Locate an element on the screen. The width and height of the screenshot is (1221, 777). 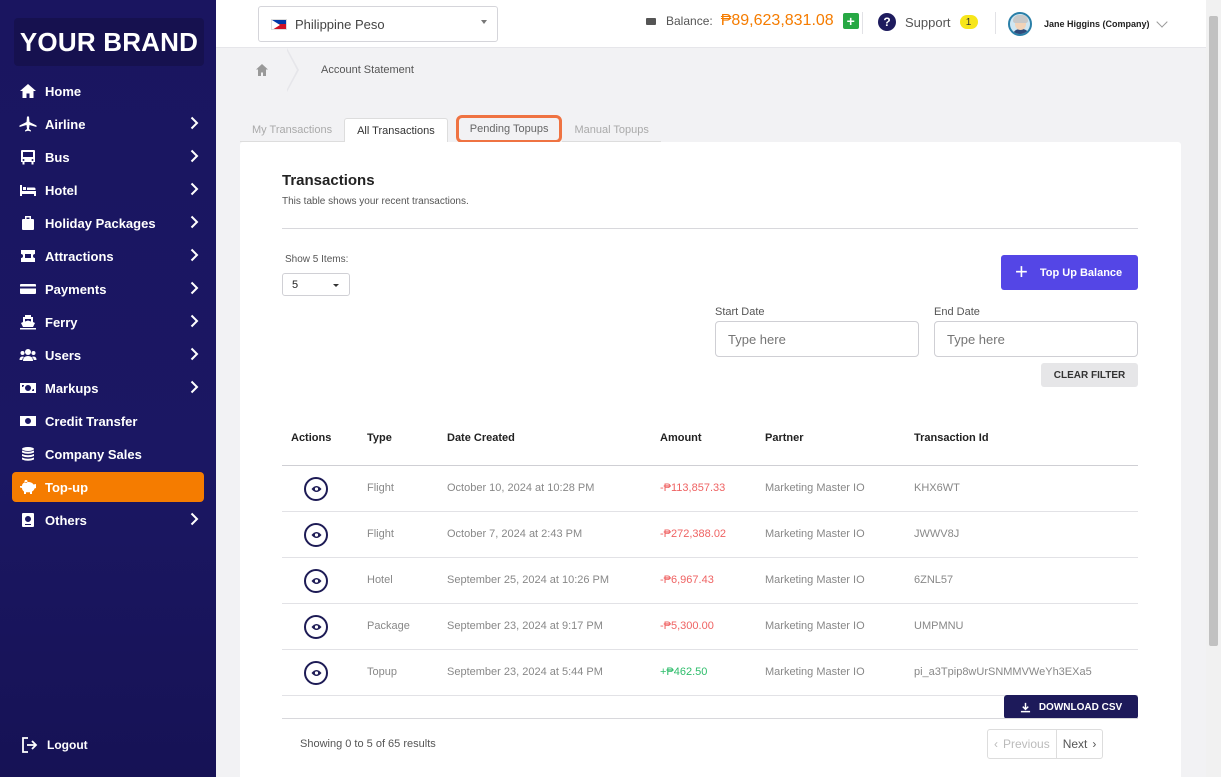
end-date-label: End Date is located at coordinates (957, 312).